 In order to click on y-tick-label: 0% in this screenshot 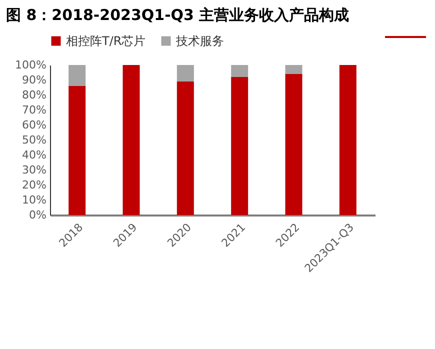, I will do `click(37, 215)`.